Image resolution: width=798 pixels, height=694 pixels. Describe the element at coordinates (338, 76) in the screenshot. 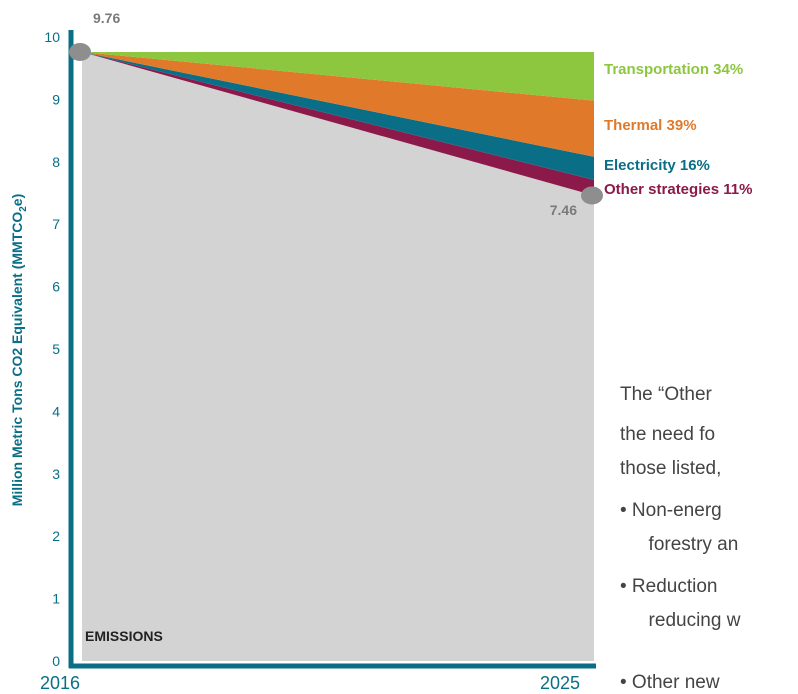

I see `transportation-wedge` at that location.